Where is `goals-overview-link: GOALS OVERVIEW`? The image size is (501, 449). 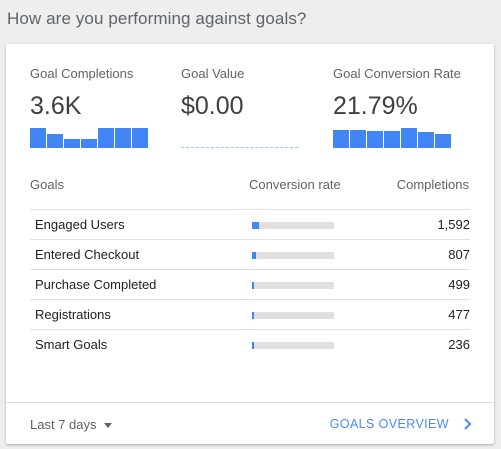
goals-overview-link: GOALS OVERVIEW is located at coordinates (401, 424).